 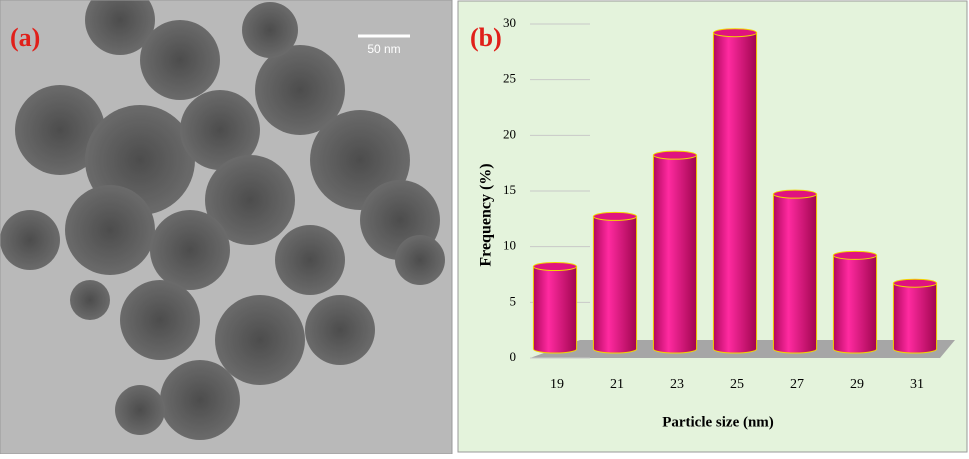 I want to click on panel-label: (a), so click(x=25, y=37).